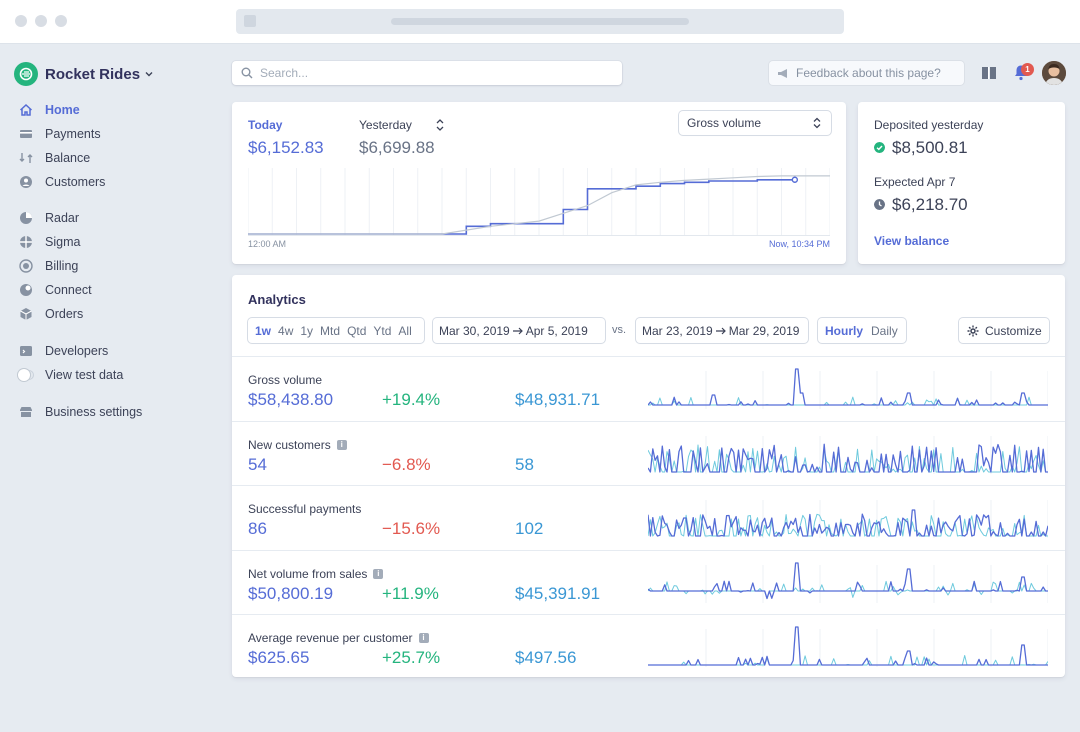  What do you see at coordinates (915, 182) in the screenshot?
I see `expected-label: Expected Apr 7` at bounding box center [915, 182].